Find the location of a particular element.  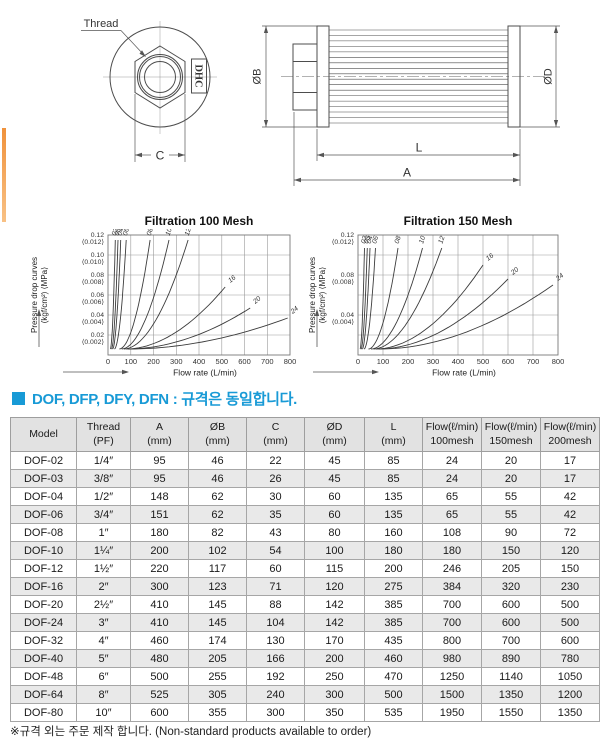

table-row: DOF-08 1″ 180 82 43 80 160 108 90 72 is located at coordinates (305, 532).